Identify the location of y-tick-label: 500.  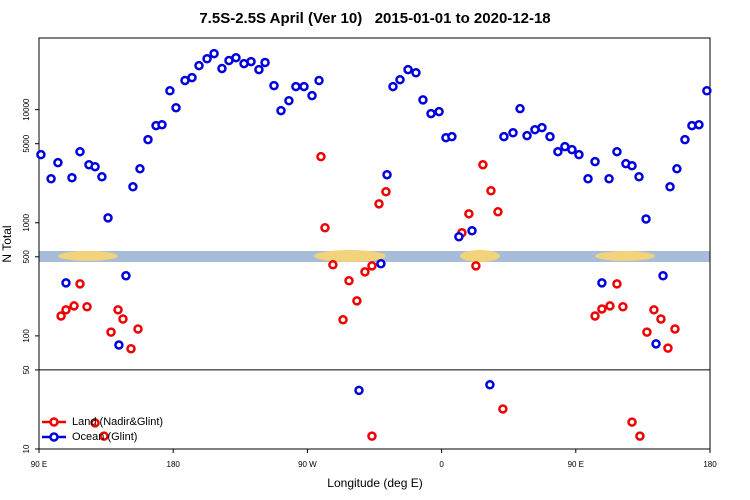
(26, 257).